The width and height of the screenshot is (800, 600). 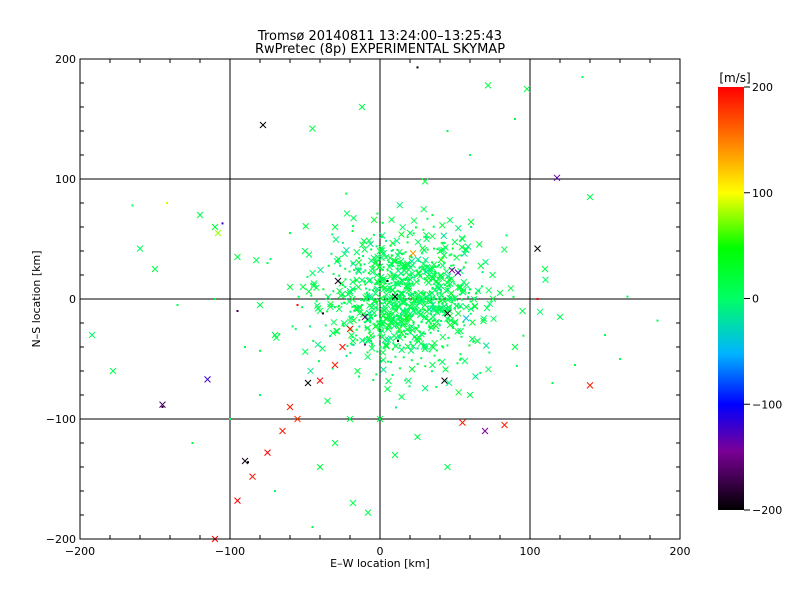 I want to click on y-tick-label: 200, so click(x=65, y=59).